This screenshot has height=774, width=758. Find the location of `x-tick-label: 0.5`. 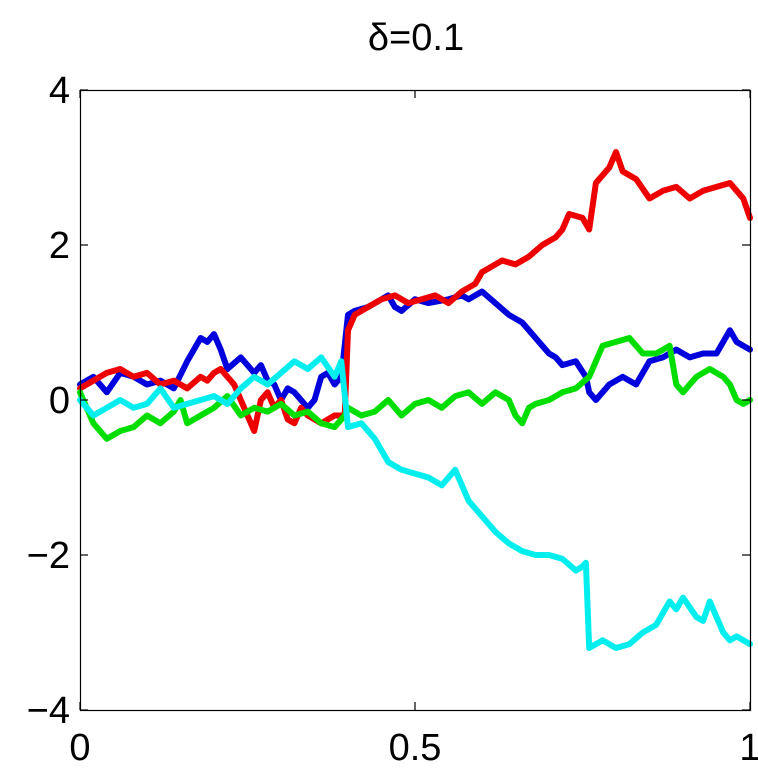

x-tick-label: 0.5 is located at coordinates (415, 748).